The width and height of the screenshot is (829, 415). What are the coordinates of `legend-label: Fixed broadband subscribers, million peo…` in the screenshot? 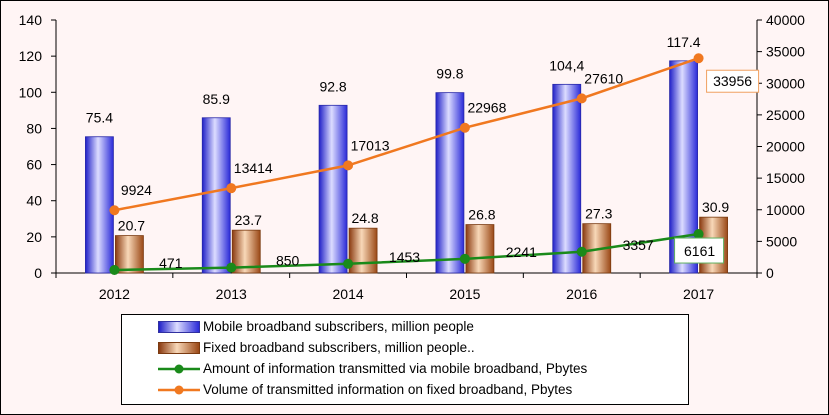 It's located at (339, 347).